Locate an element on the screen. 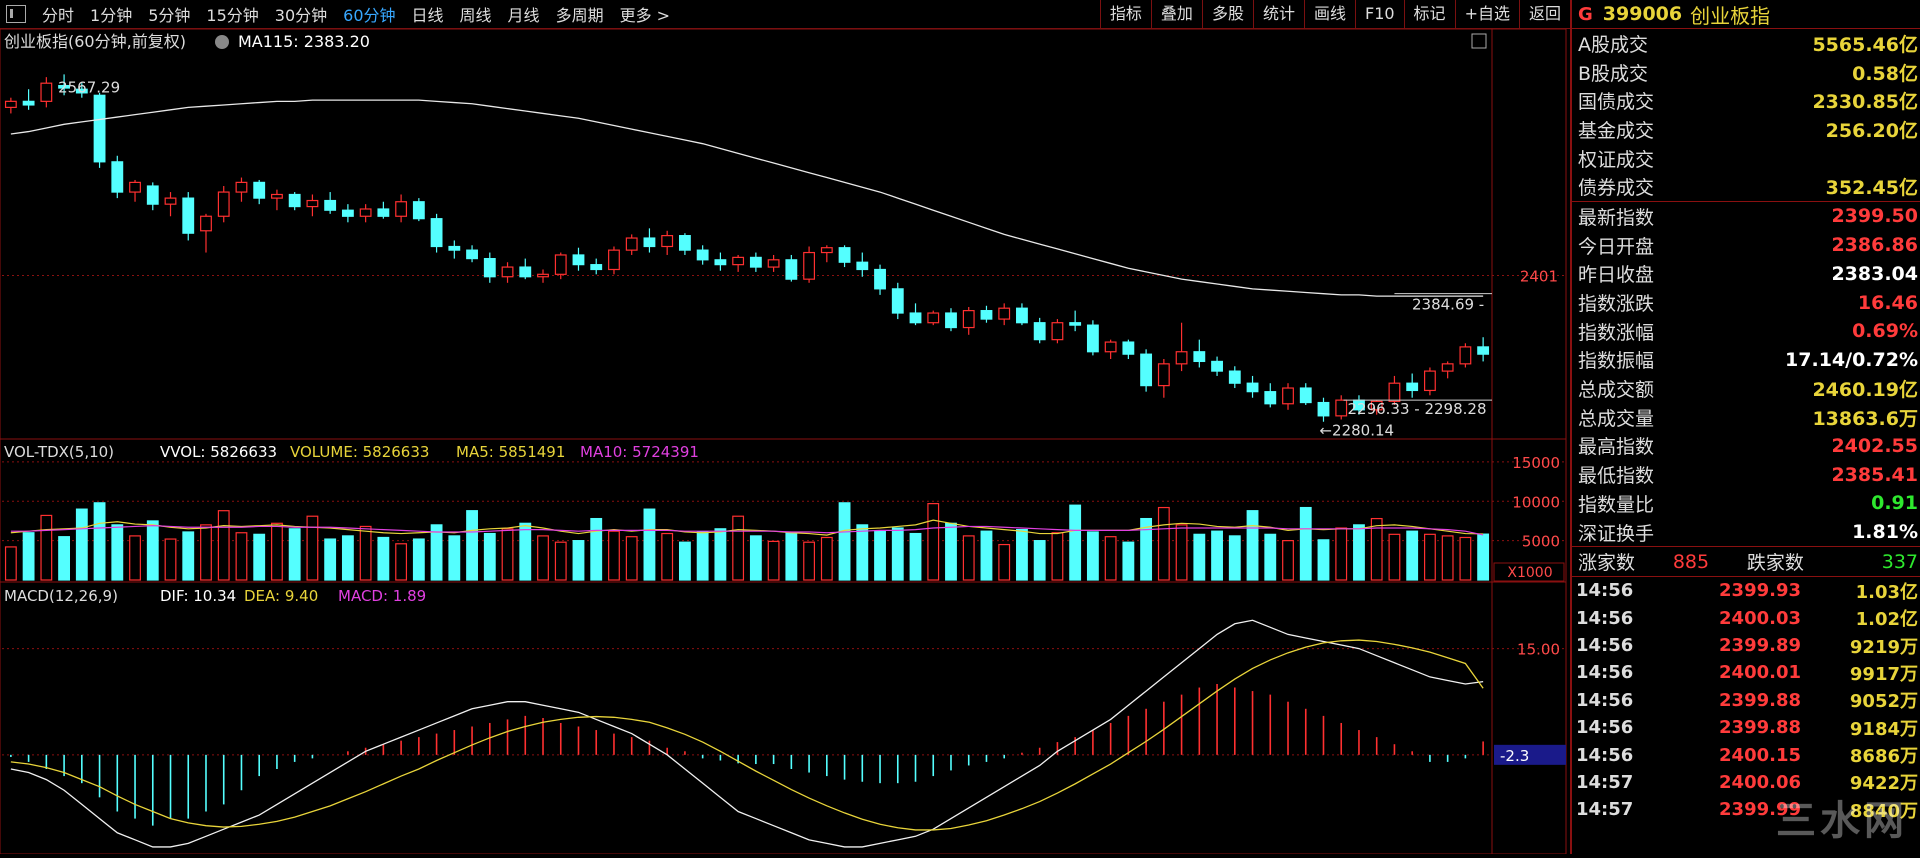 Image resolution: width=1920 pixels, height=858 pixels. panel-row: 最高指数 2402.55 is located at coordinates (1746, 446).